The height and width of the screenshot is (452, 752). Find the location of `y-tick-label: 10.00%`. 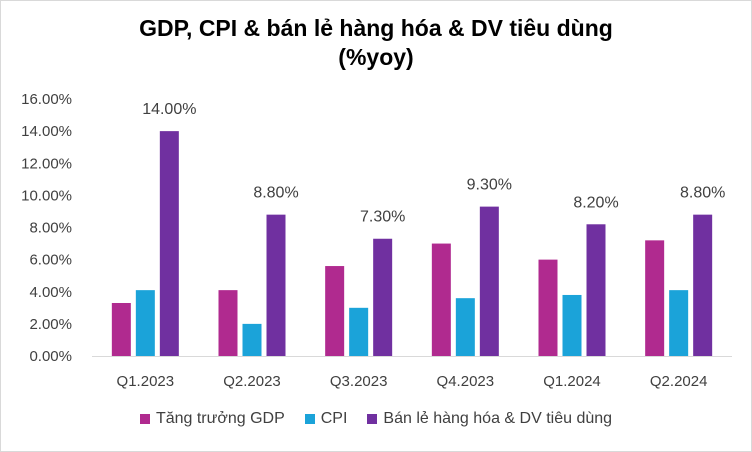

y-tick-label: 10.00% is located at coordinates (46, 195).